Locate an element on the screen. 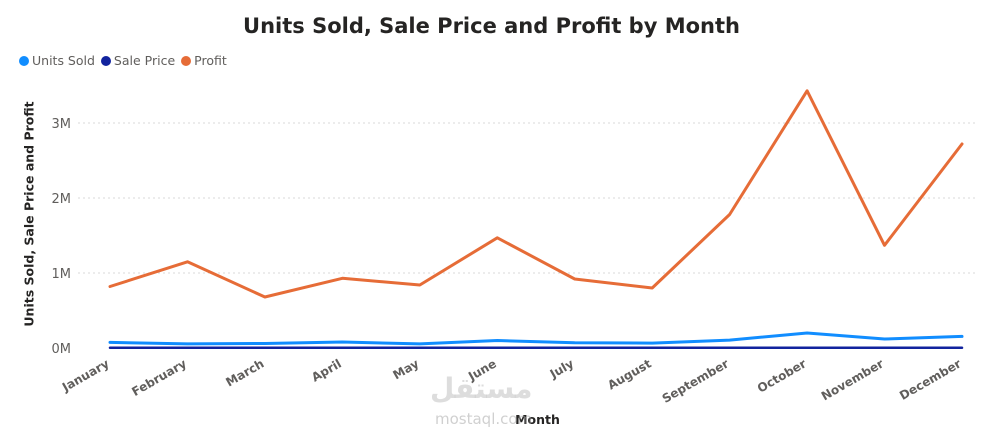 The width and height of the screenshot is (983, 443). legend-label-profit: Profit is located at coordinates (210, 60).